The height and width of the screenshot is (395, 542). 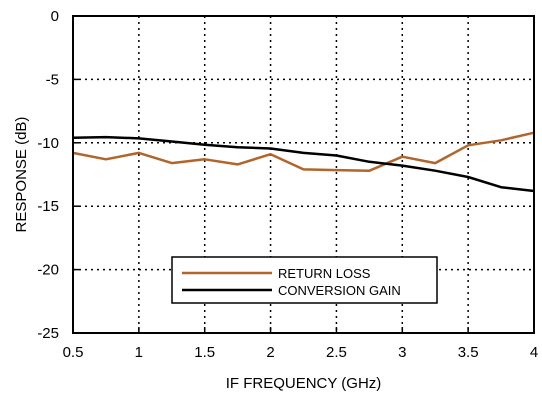 I want to click on x-tick-label: 3, so click(x=402, y=352).